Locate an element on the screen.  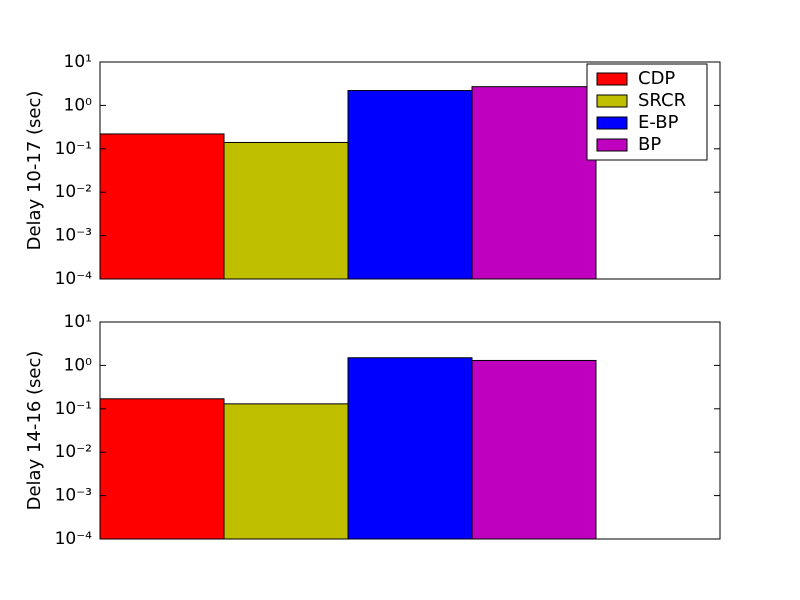
legend-label: E-BP is located at coordinates (658, 122).